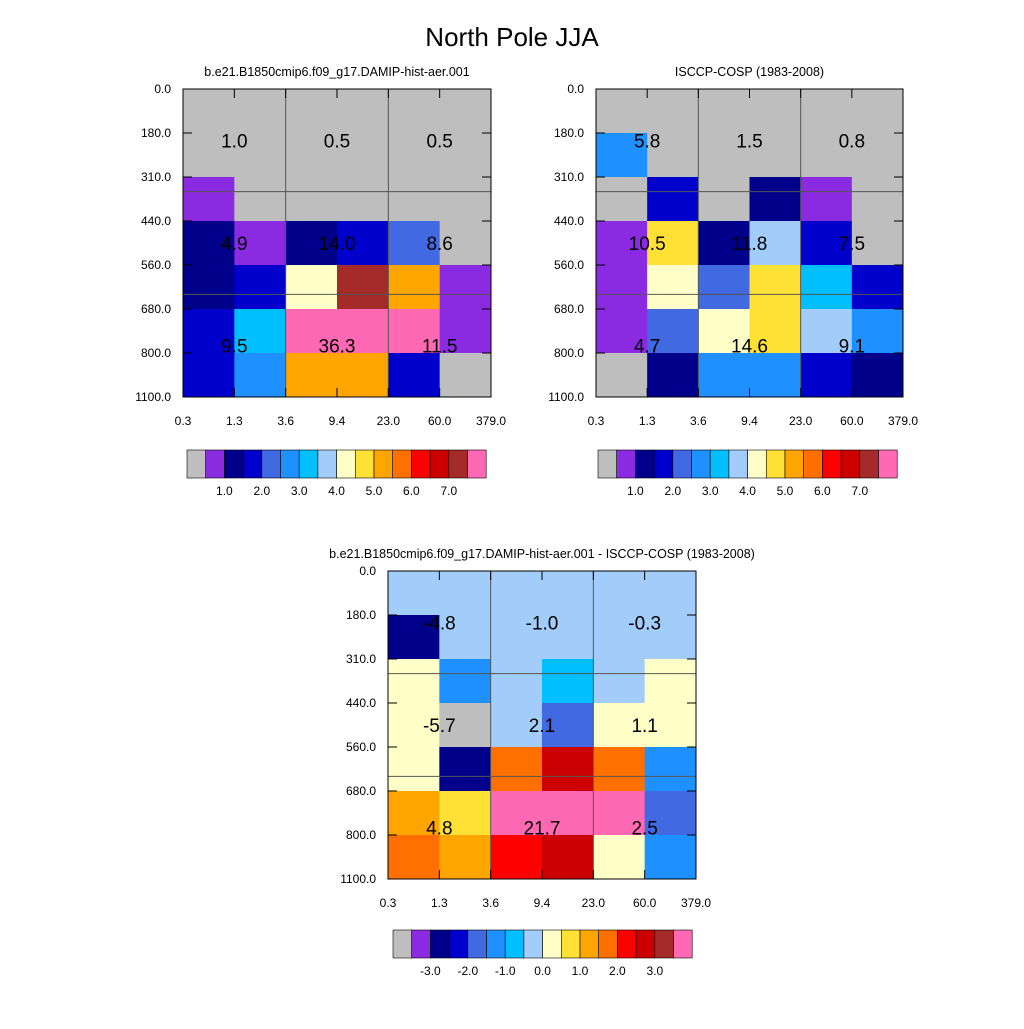  Describe the element at coordinates (542, 829) in the screenshot. I see `summary-value: 21.7` at that location.